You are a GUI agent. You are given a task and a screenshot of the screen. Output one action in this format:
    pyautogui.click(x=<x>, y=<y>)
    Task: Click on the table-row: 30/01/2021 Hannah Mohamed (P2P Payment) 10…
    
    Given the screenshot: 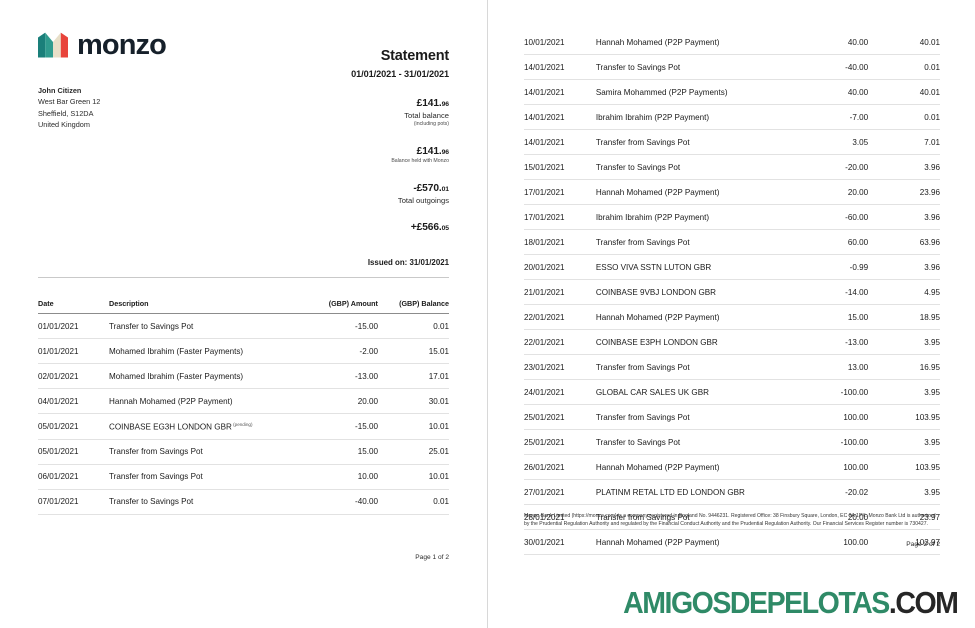 What is the action you would take?
    pyautogui.click(x=732, y=542)
    